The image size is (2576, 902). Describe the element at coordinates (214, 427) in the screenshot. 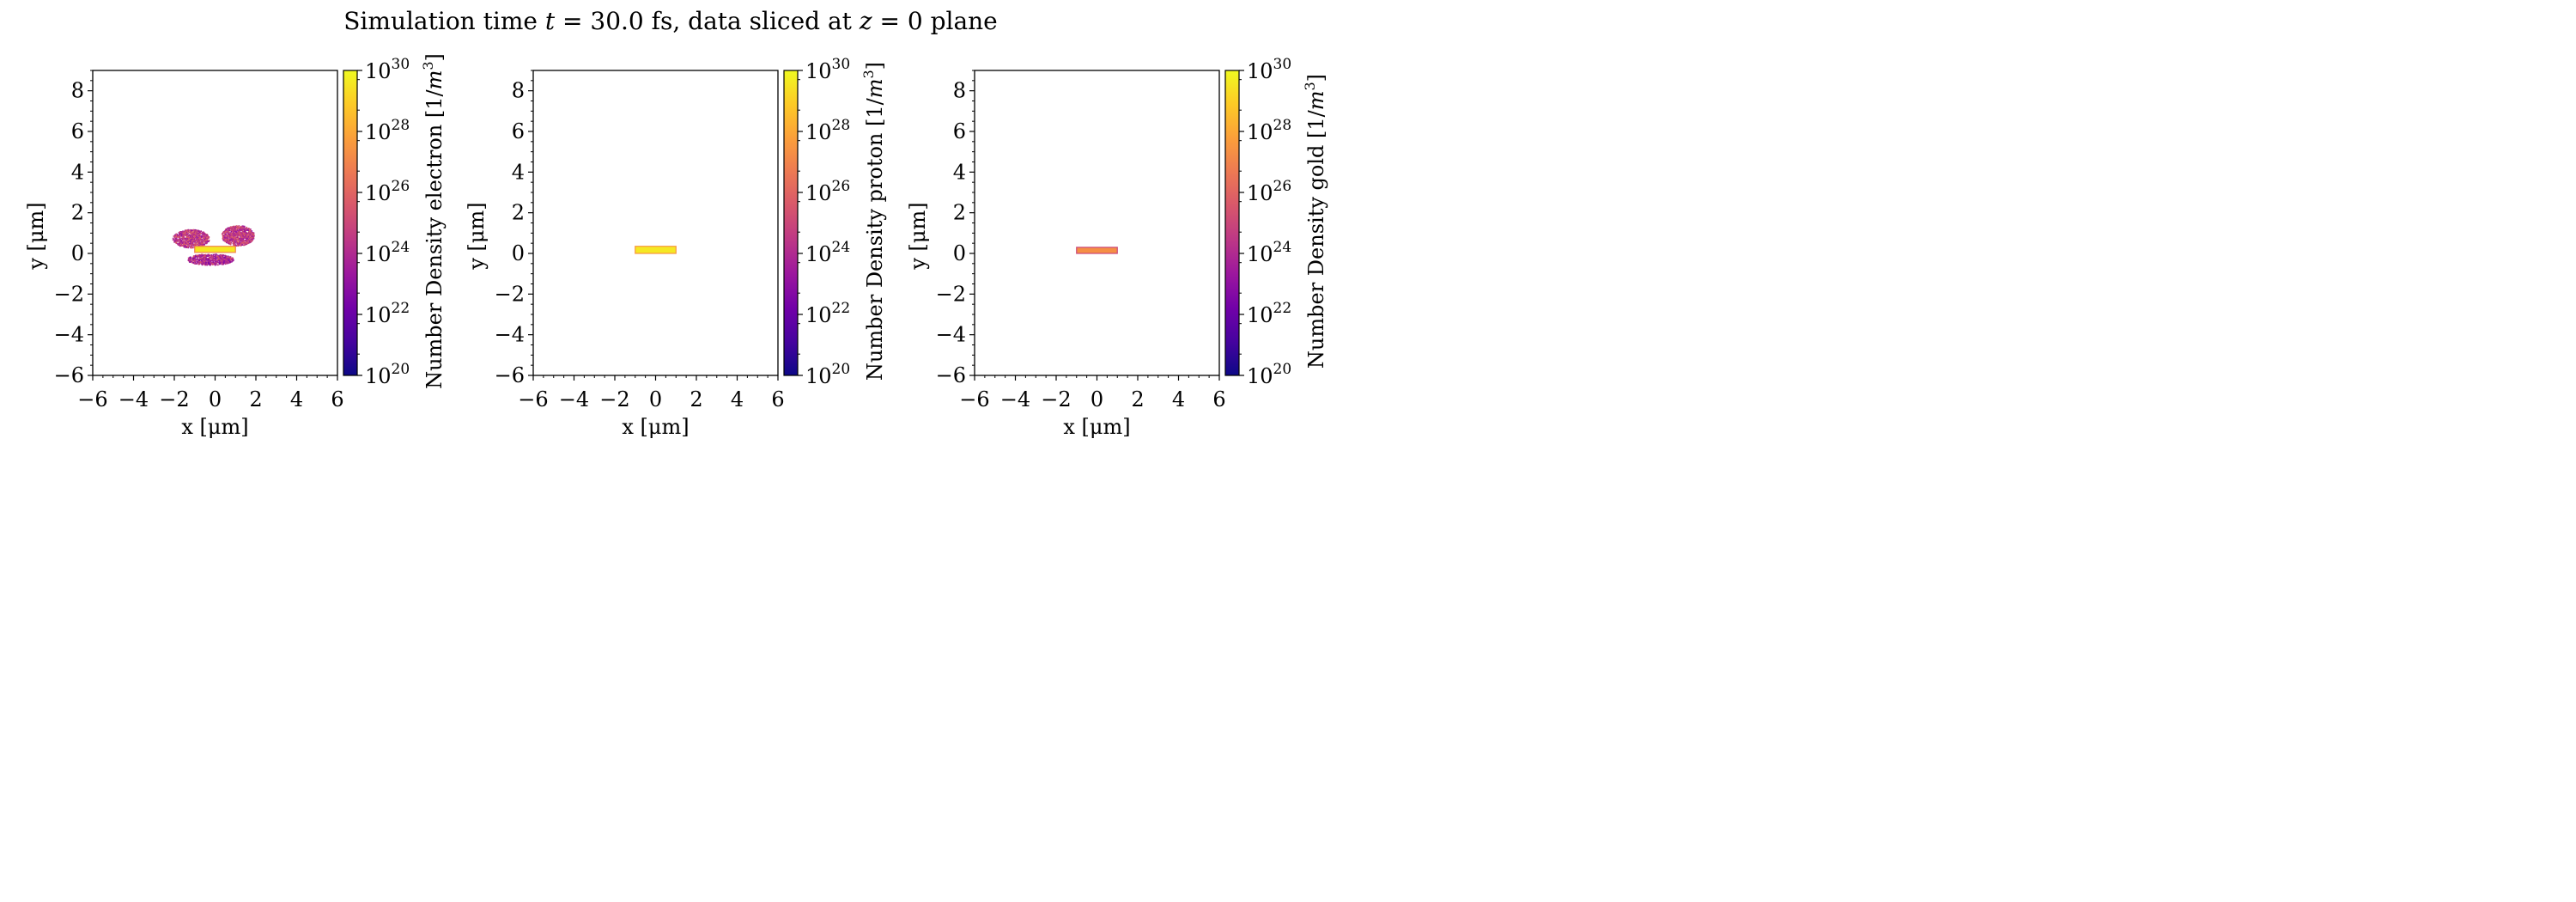

I see `x-axis-label: x [μm]` at that location.